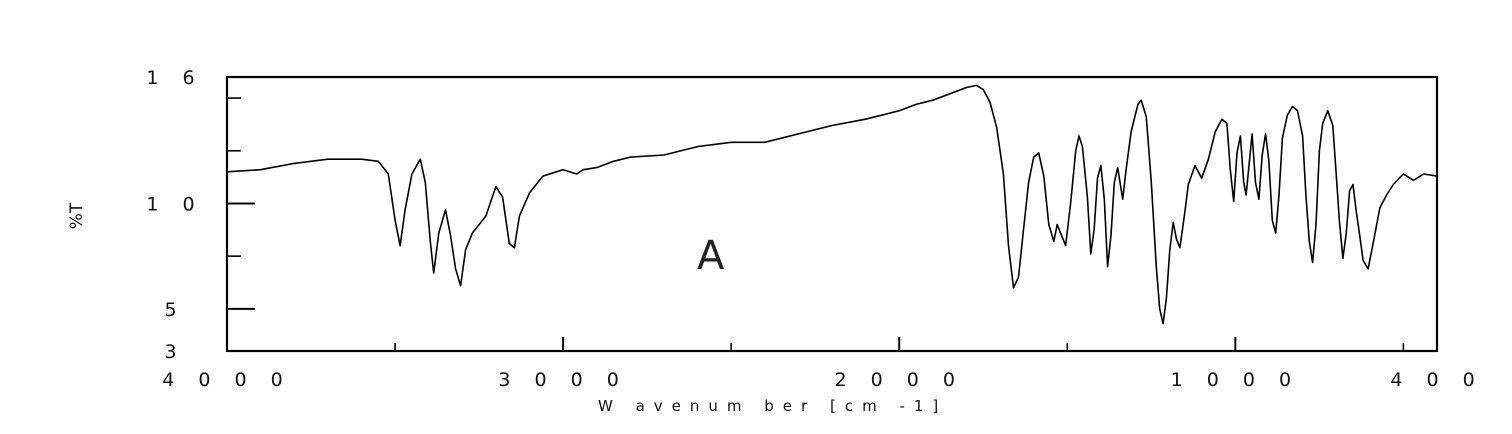  What do you see at coordinates (772, 406) in the screenshot?
I see `x-axis-title: W avenum ber [cm -1]` at bounding box center [772, 406].